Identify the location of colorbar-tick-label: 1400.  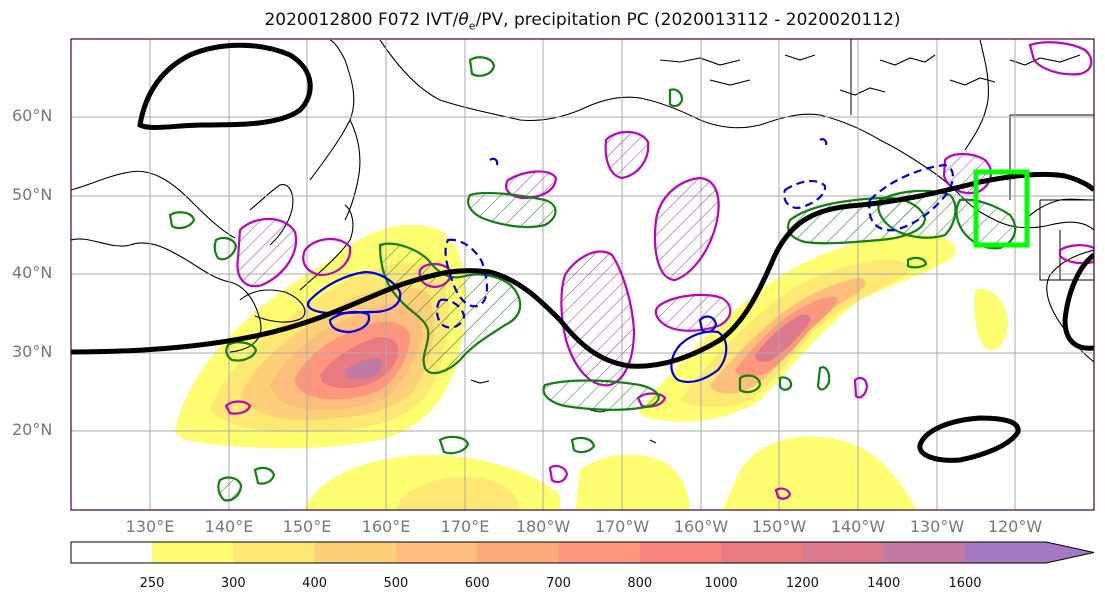
(884, 583).